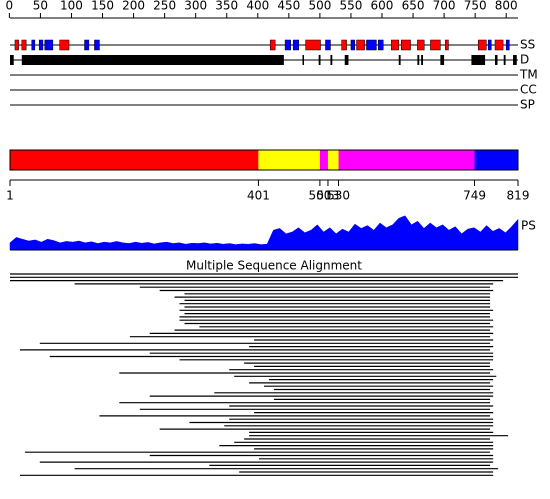 The image size is (550, 499). I want to click on boundary-label: 1, so click(10, 196).